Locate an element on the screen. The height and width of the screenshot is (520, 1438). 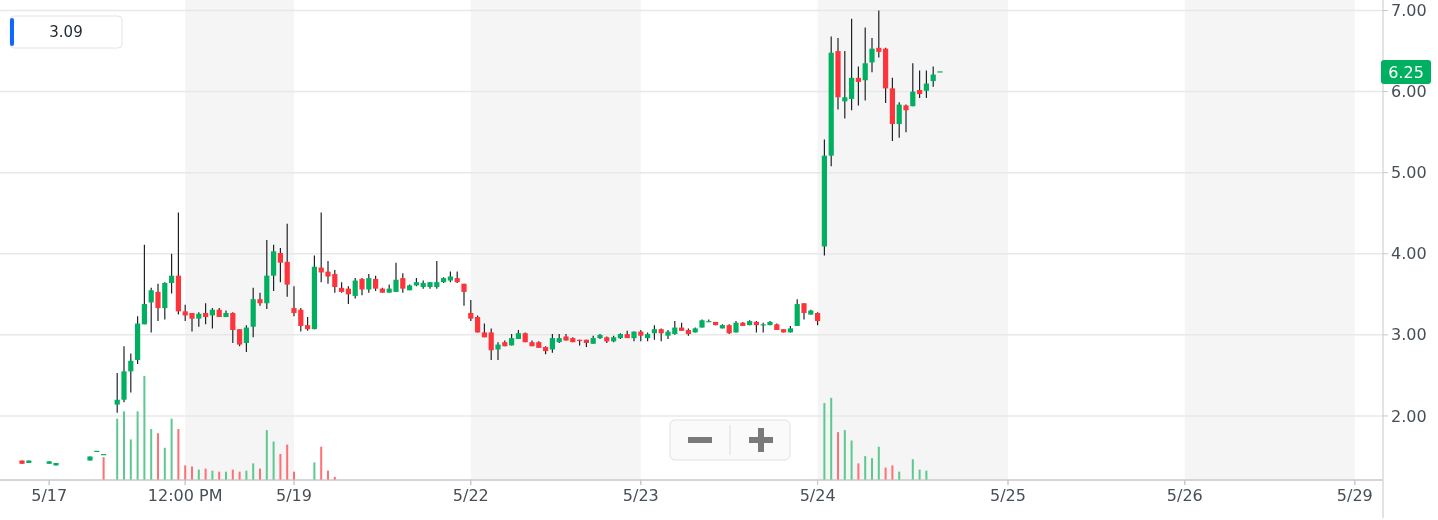
y-tick-label: 5.00 is located at coordinates (1409, 173).